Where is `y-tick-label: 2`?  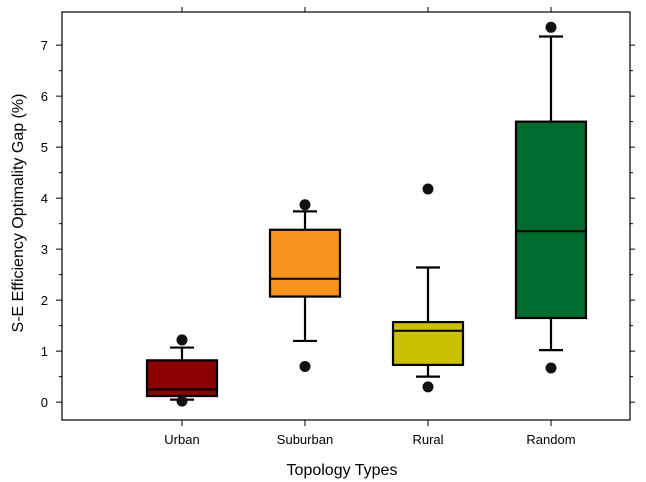 y-tick-label: 2 is located at coordinates (44, 300).